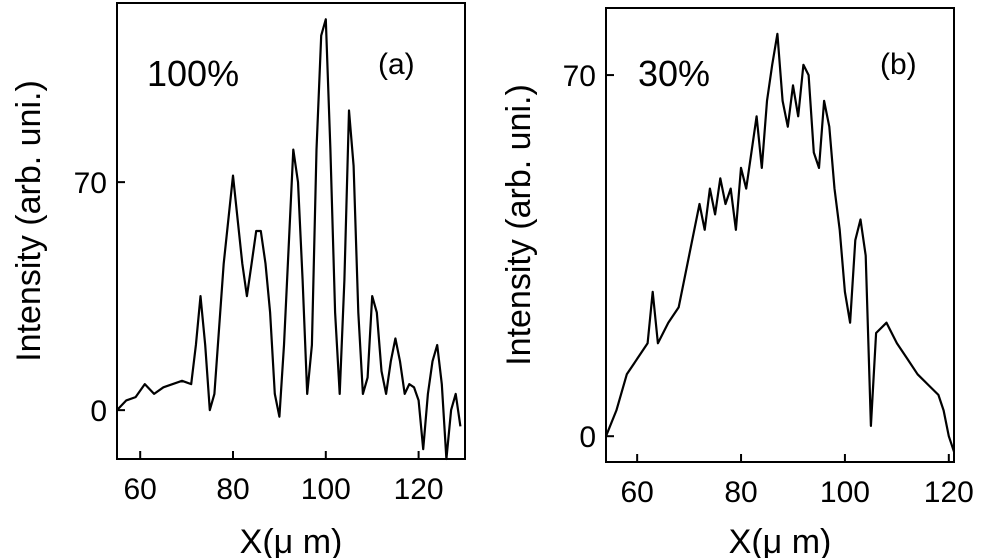 This screenshot has height=558, width=985. What do you see at coordinates (898, 64) in the screenshot?
I see `panel-label: (b)` at bounding box center [898, 64].